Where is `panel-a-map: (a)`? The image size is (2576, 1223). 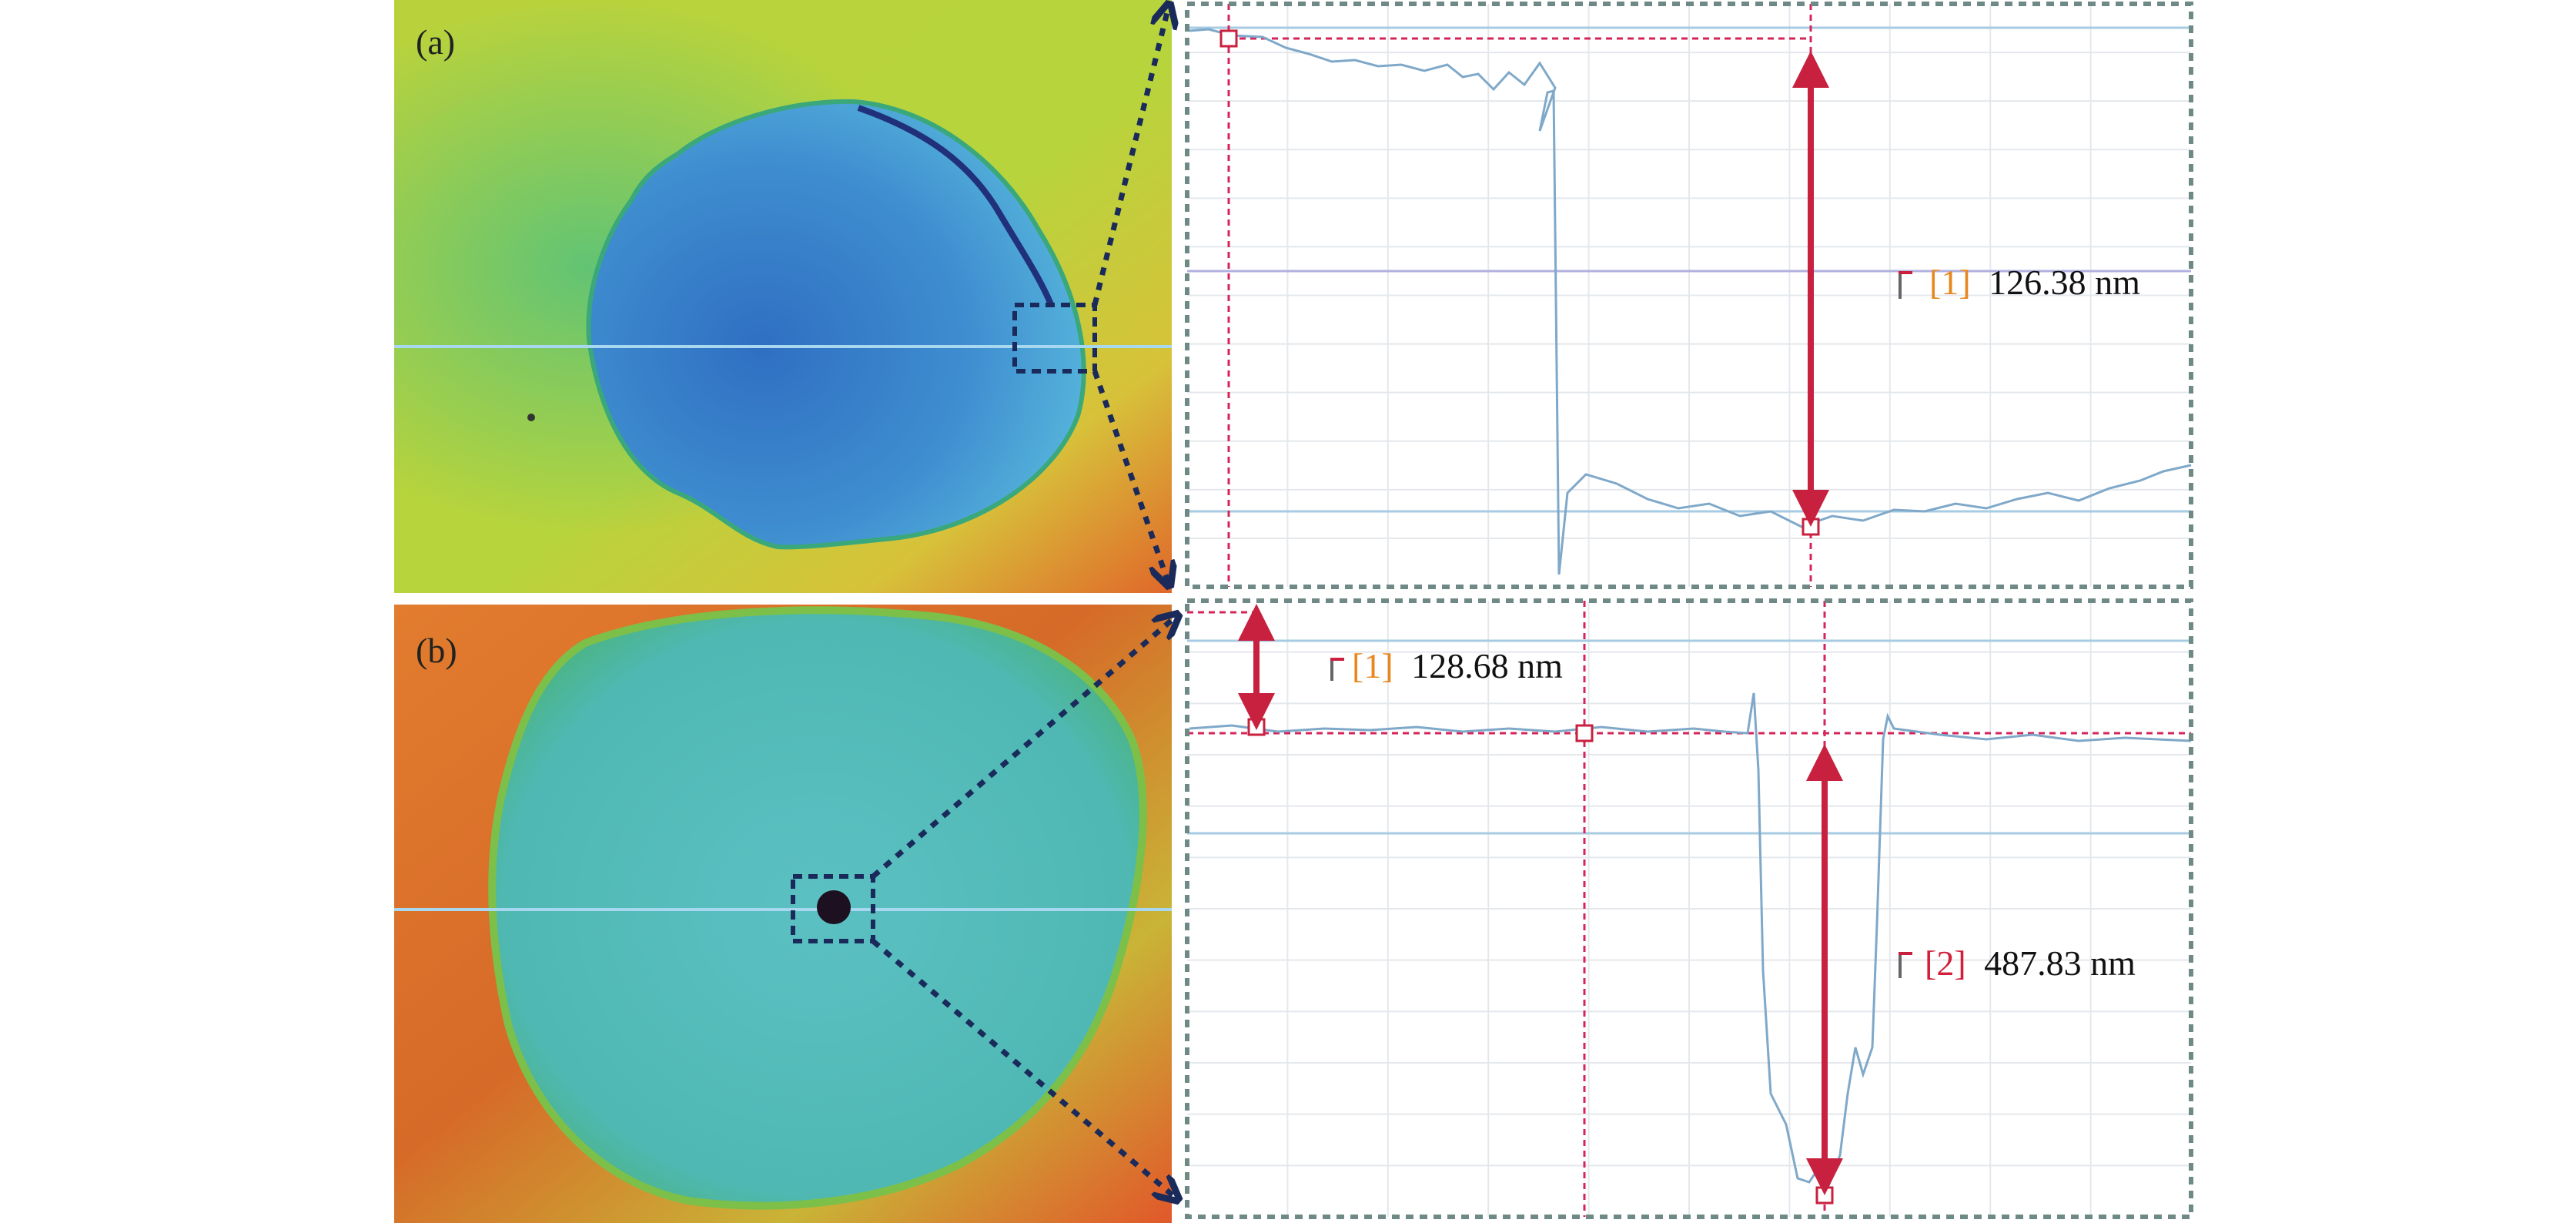 panel-a-map: (a) is located at coordinates (783, 296).